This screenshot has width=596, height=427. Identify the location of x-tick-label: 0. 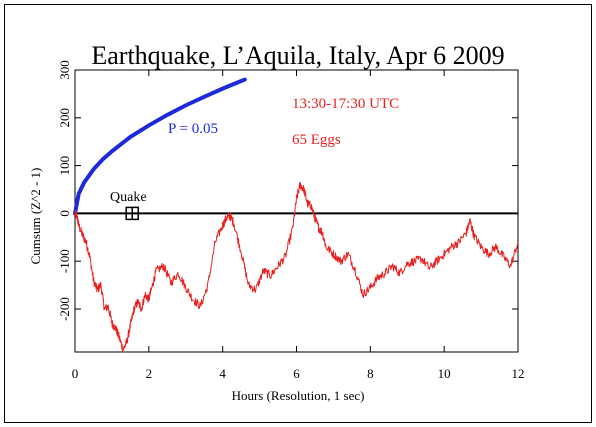
(75, 373).